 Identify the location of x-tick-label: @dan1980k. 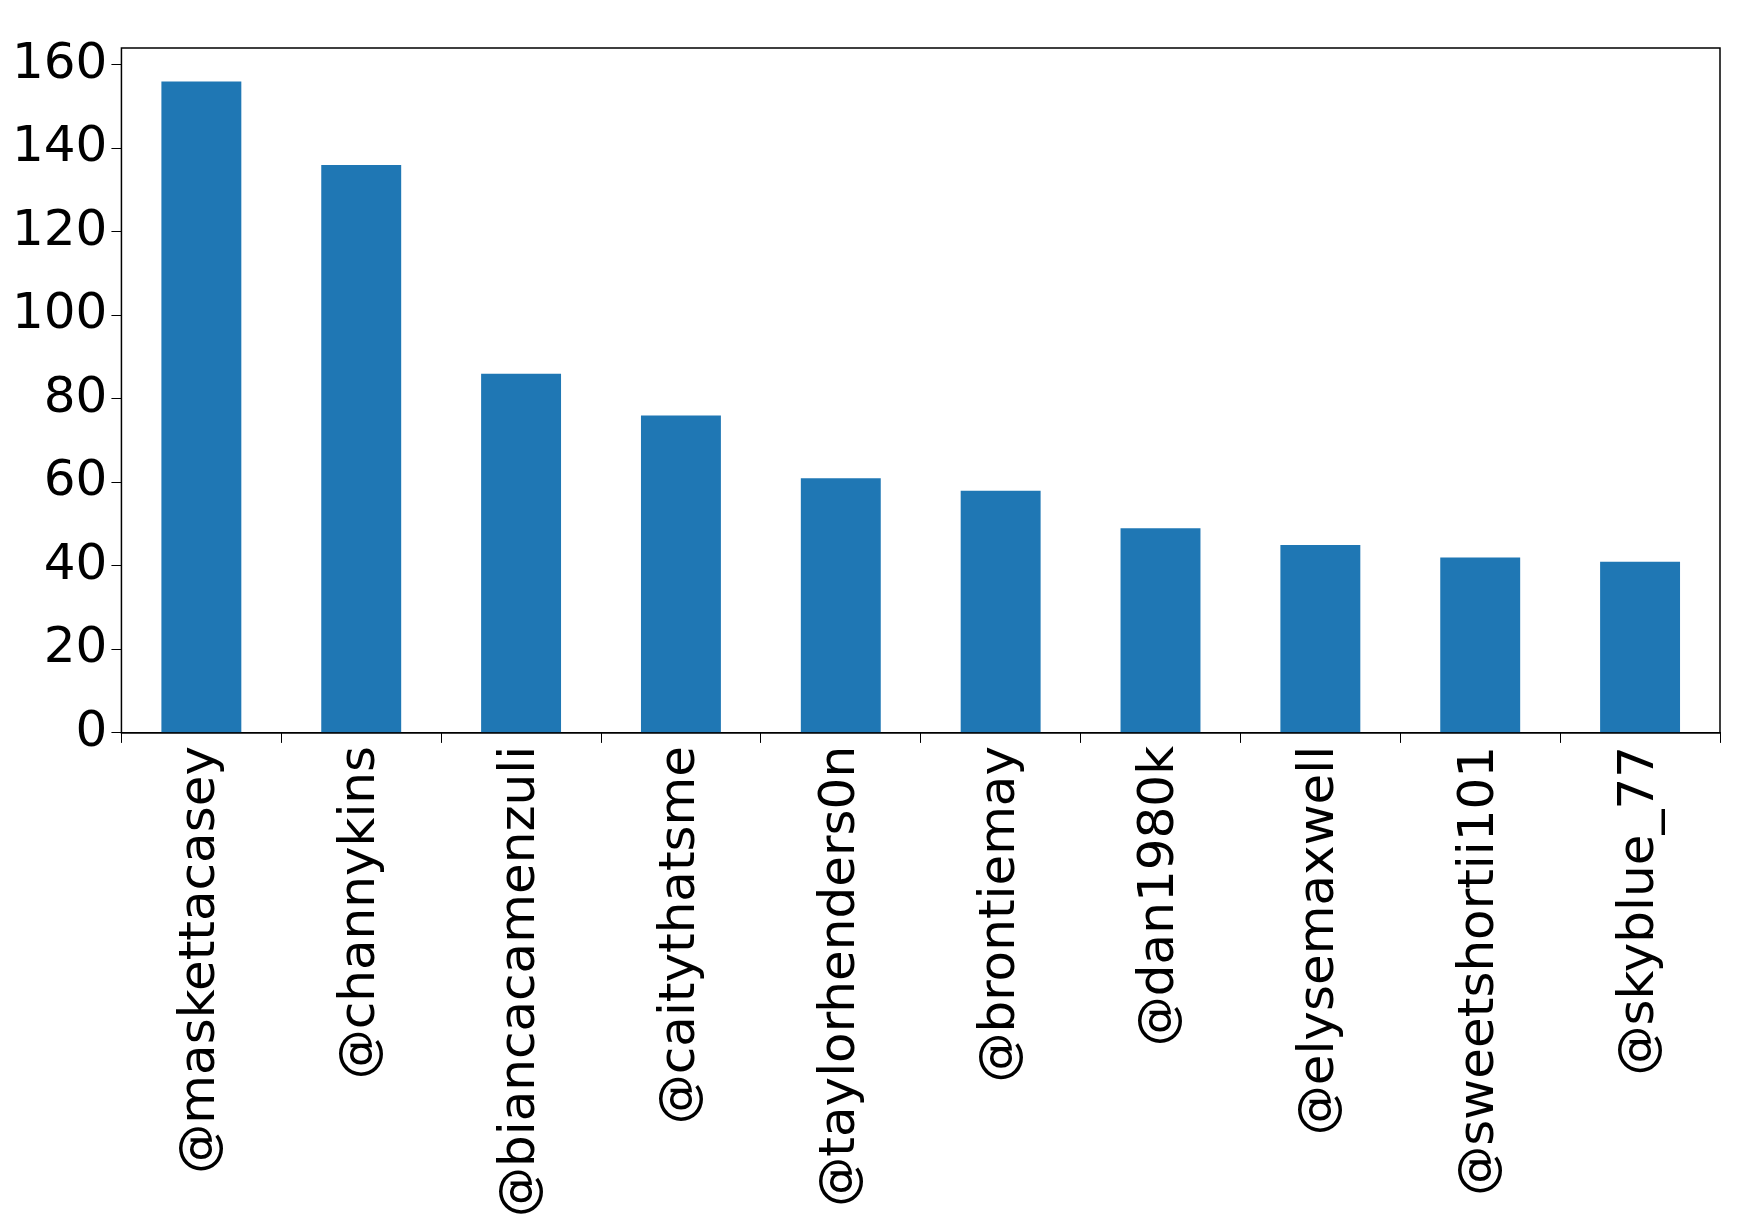
(1156, 896).